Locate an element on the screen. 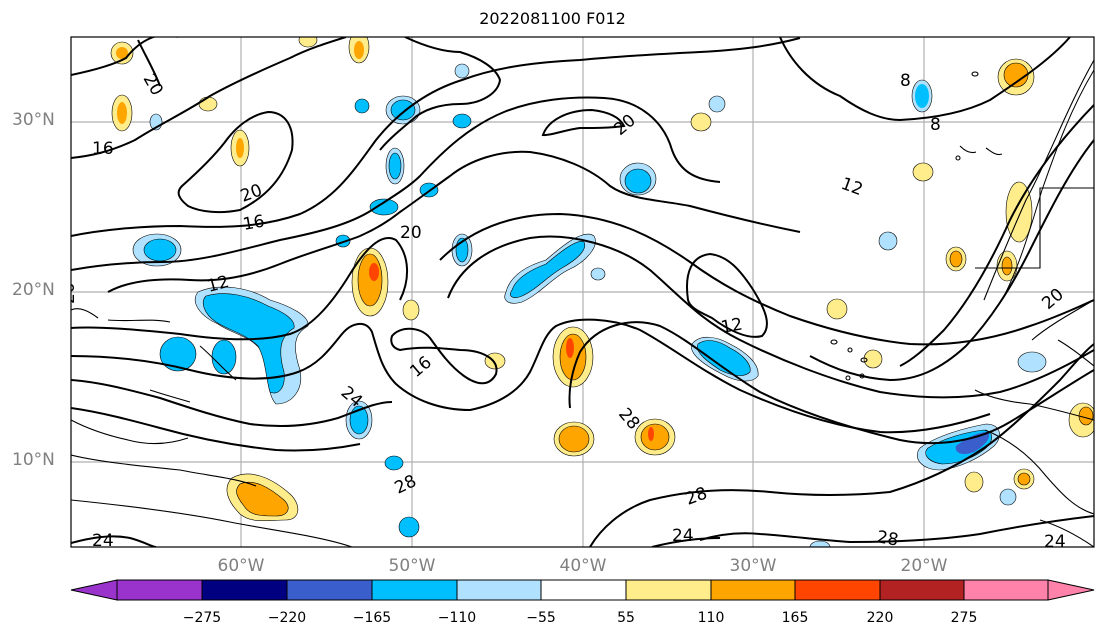 This screenshot has width=1105, height=639. colorbar-tick: −275 is located at coordinates (202, 618).